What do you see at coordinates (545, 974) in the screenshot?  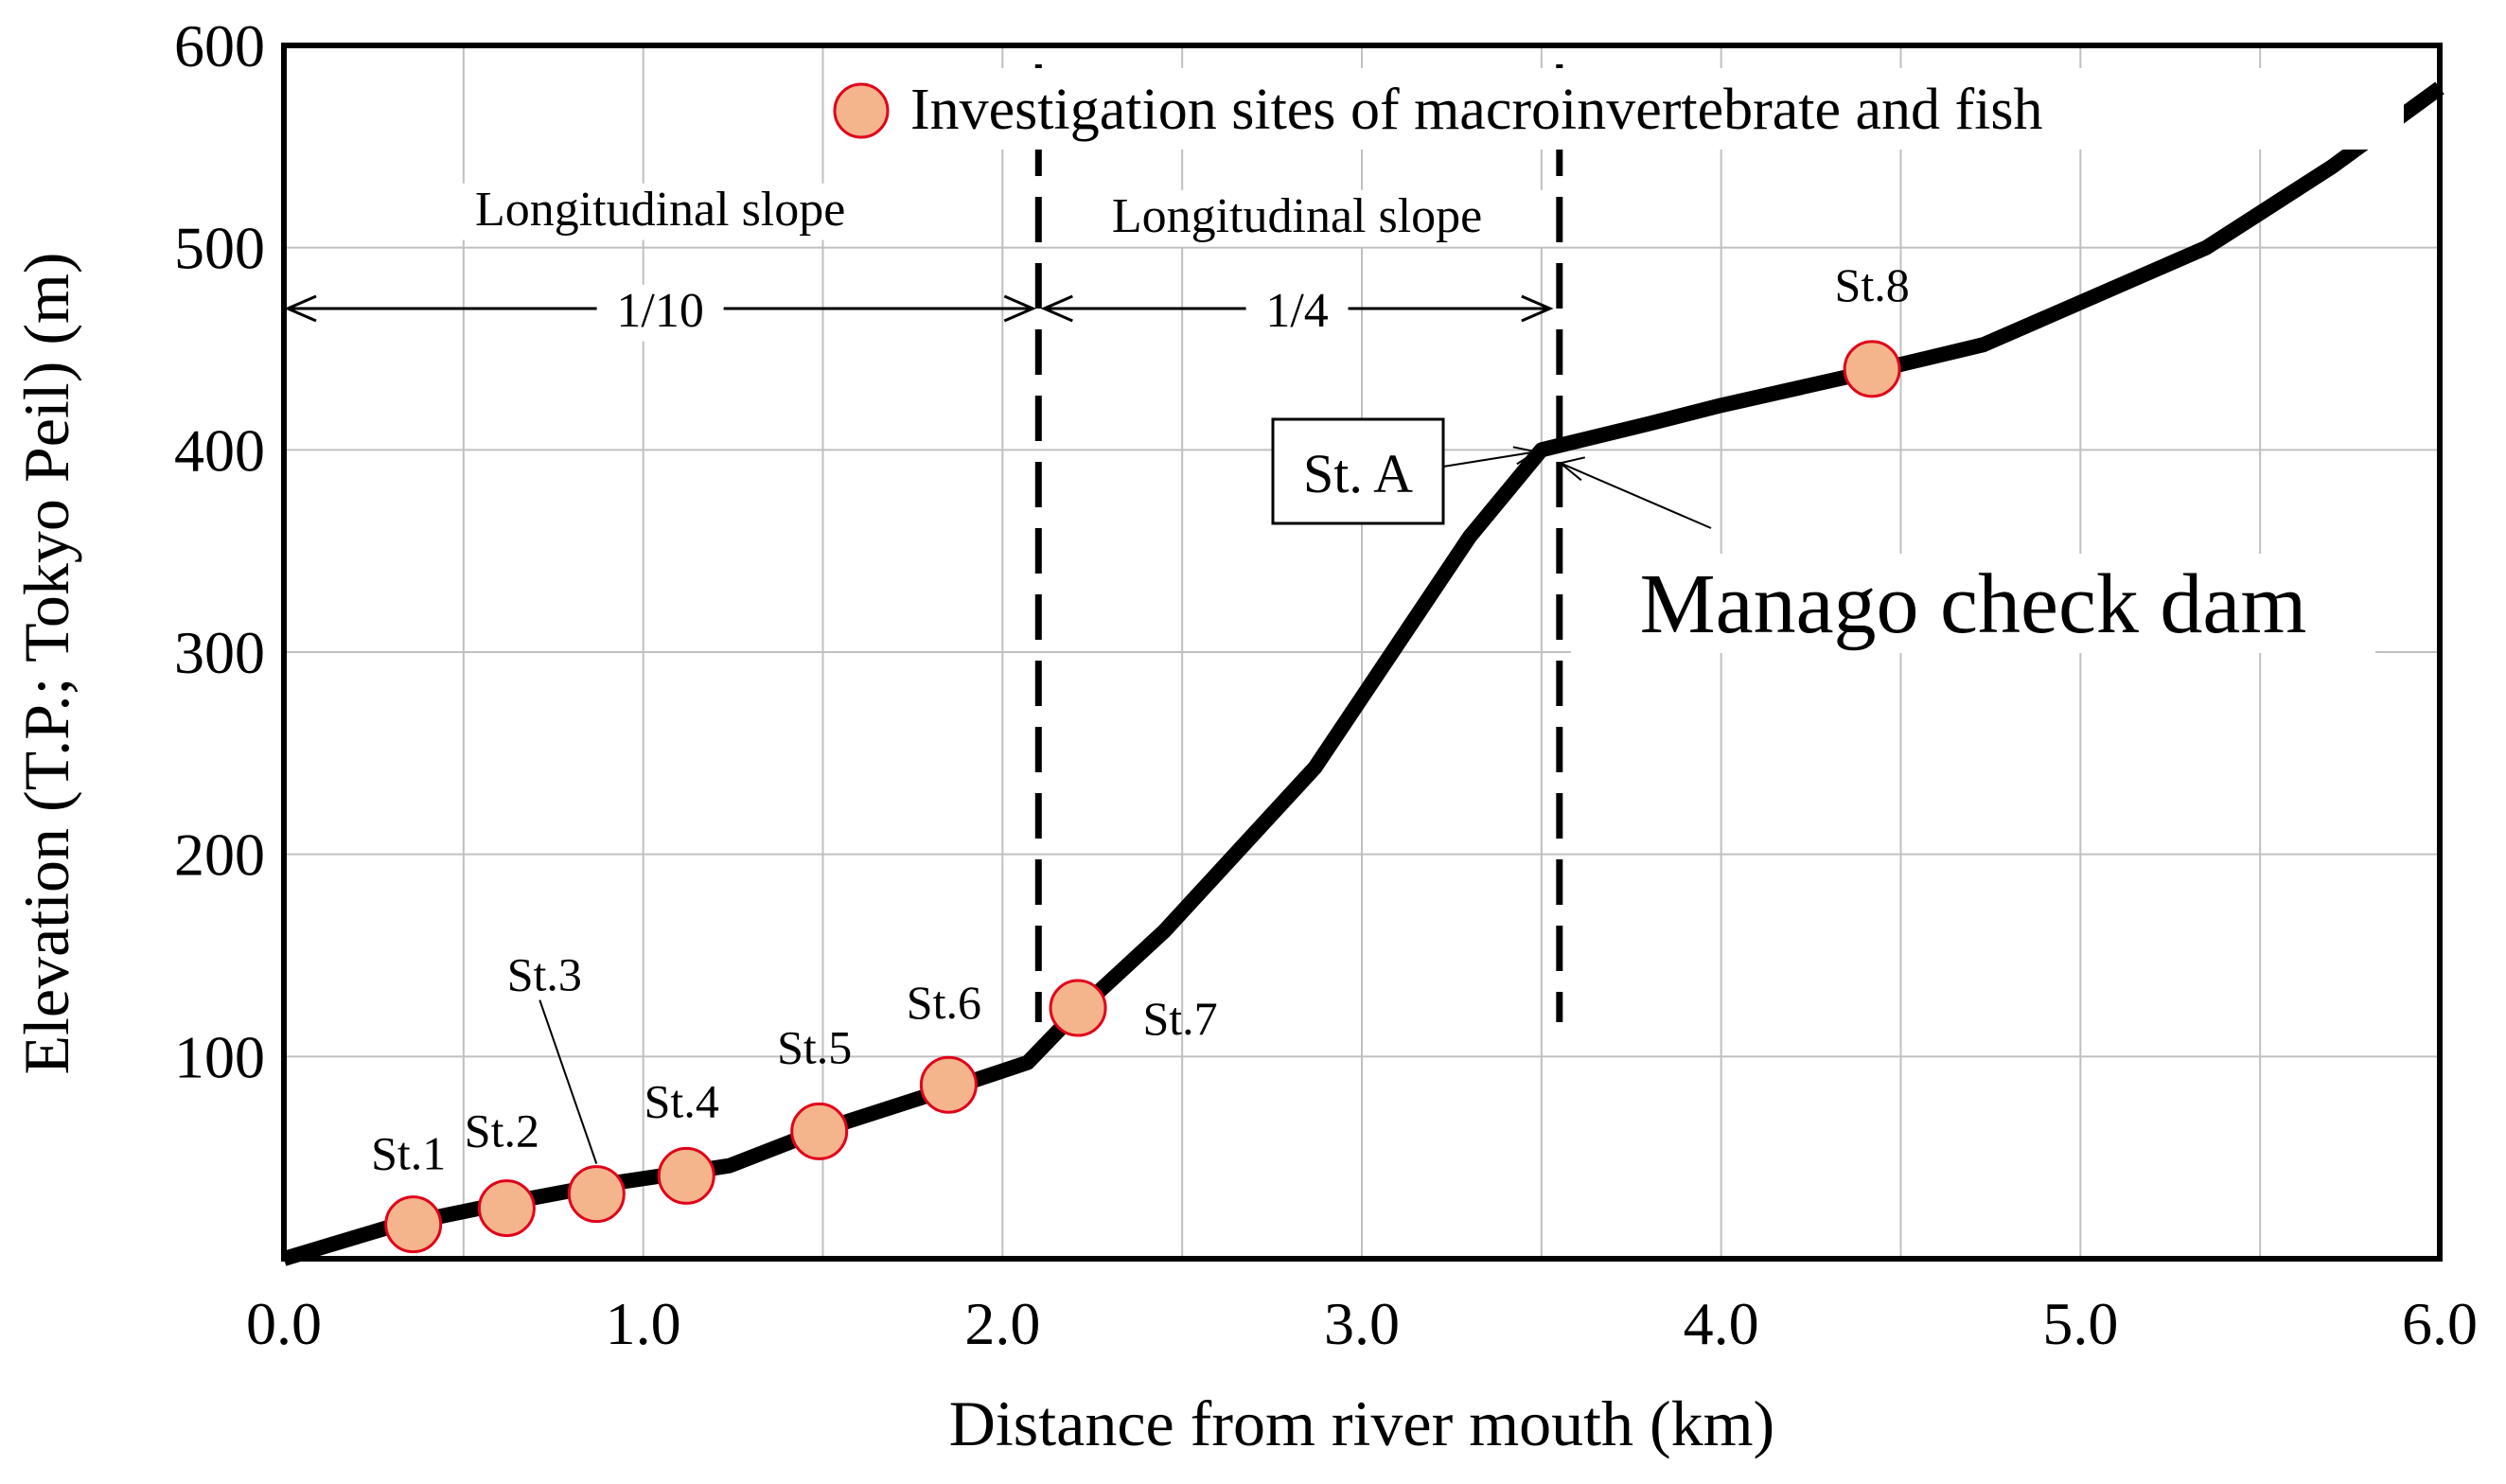 I see `site-label: St.3` at bounding box center [545, 974].